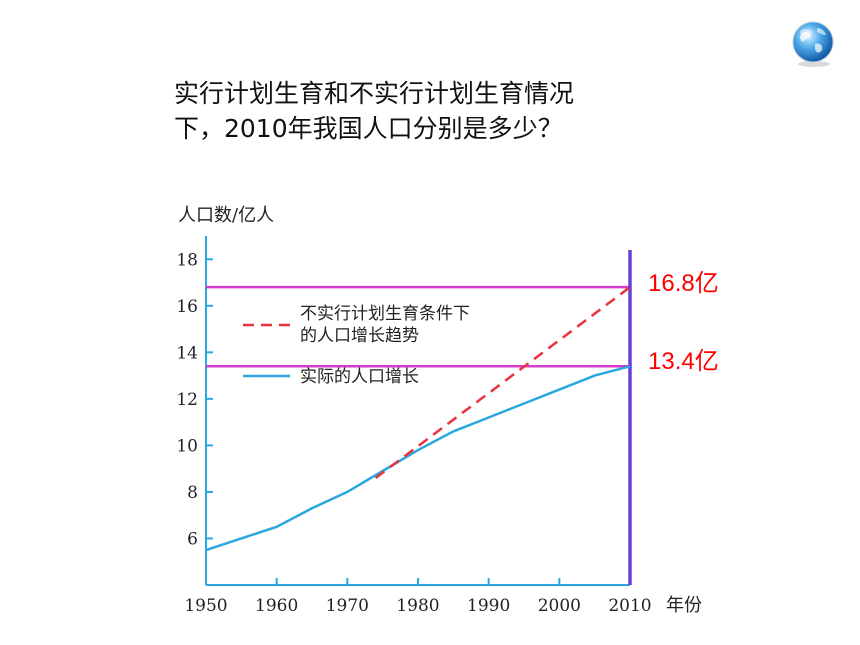 This screenshot has height=645, width=860. I want to click on legend-label-projection: 不实行计划生育条件下, so click(385, 314).